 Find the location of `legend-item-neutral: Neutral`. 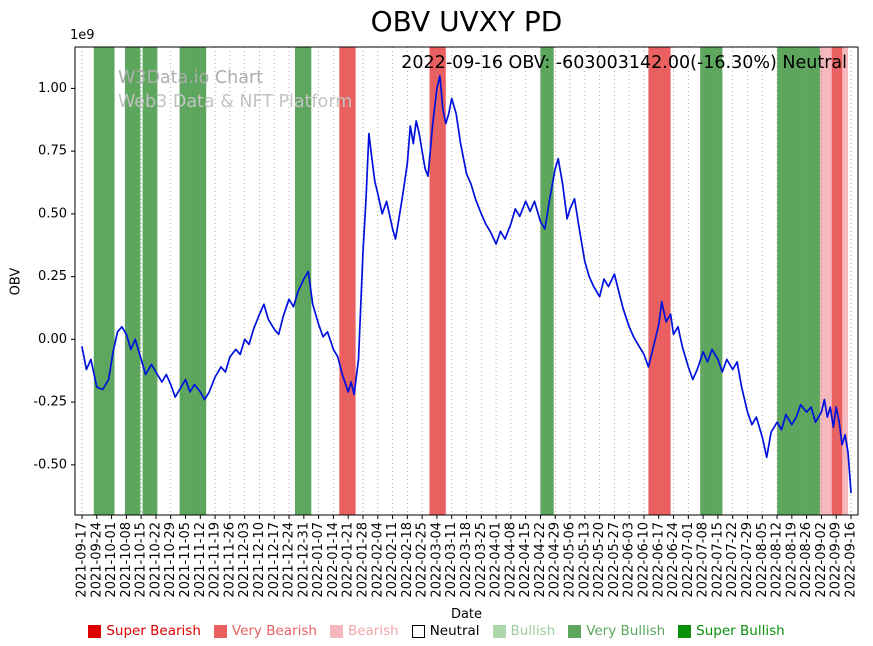

legend-item-neutral: Neutral is located at coordinates (445, 631).